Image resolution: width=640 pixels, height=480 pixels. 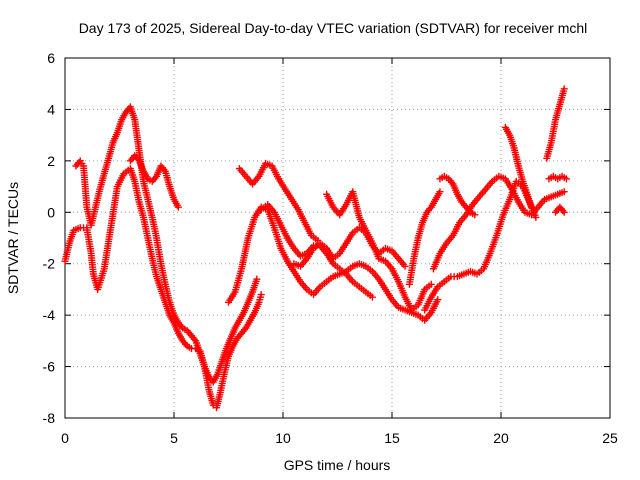 What do you see at coordinates (337, 465) in the screenshot?
I see `x-axis-label: GPS time / hours` at bounding box center [337, 465].